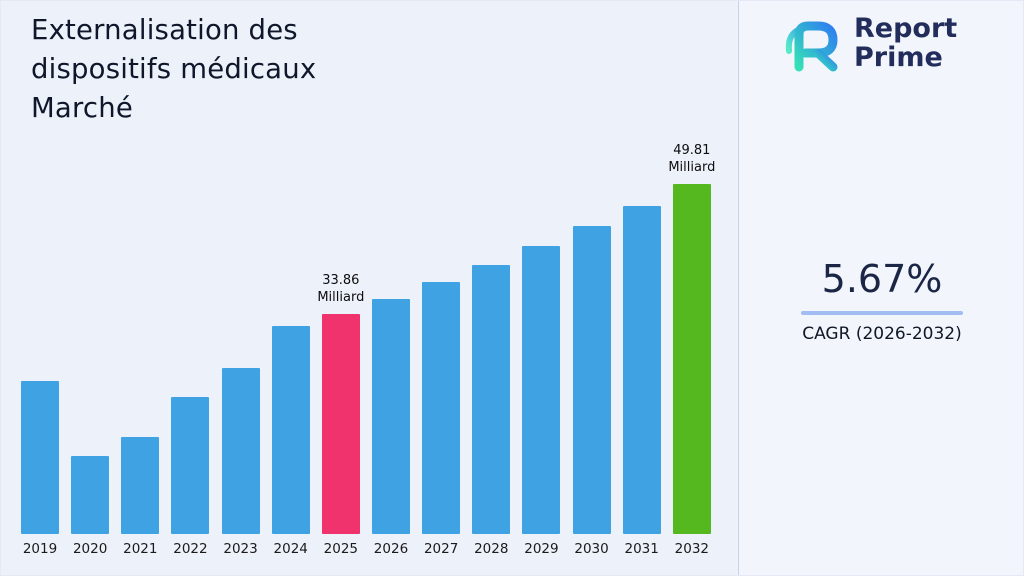 This screenshot has height=576, width=1024. I want to click on bar-2022, so click(190, 465).